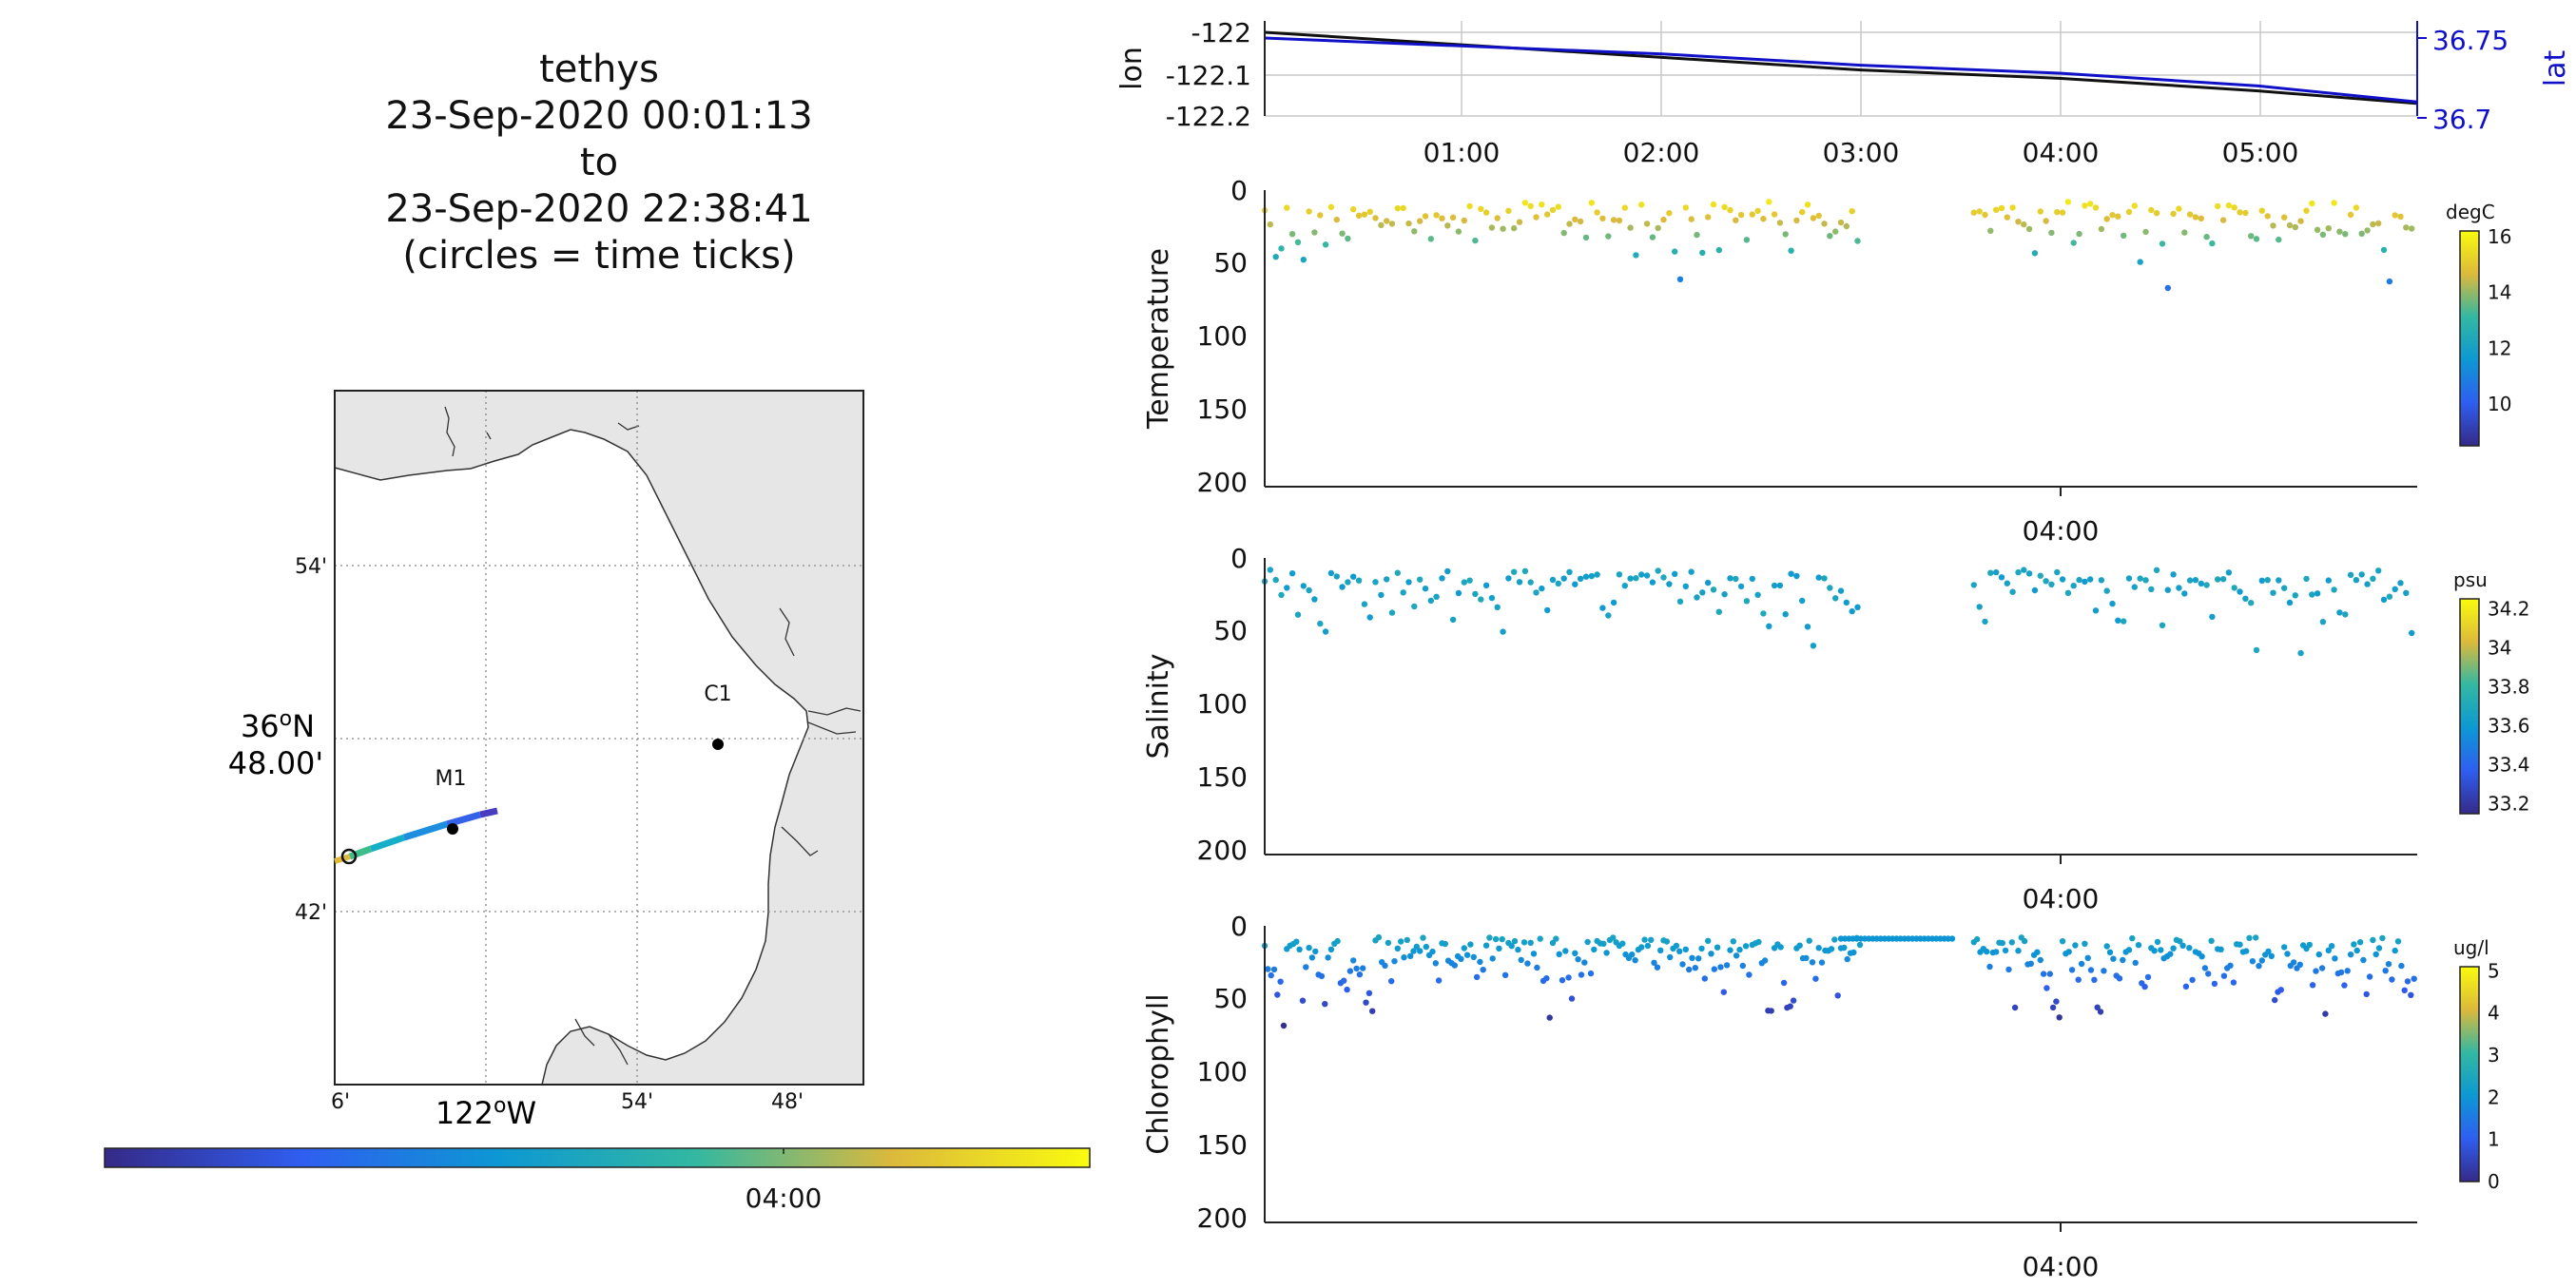 This screenshot has width=2576, height=1288. What do you see at coordinates (425, 831) in the screenshot?
I see `track-segment` at bounding box center [425, 831].